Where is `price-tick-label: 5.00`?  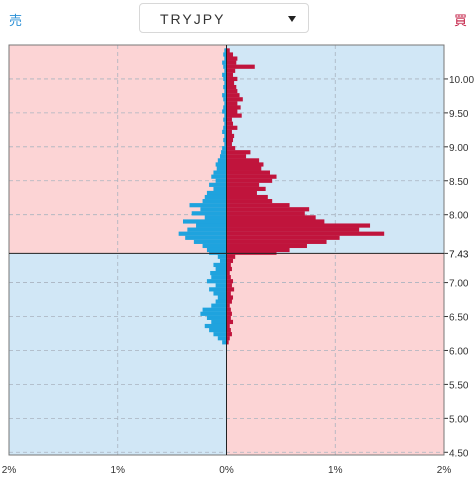 price-tick-label: 5.00 is located at coordinates (459, 419).